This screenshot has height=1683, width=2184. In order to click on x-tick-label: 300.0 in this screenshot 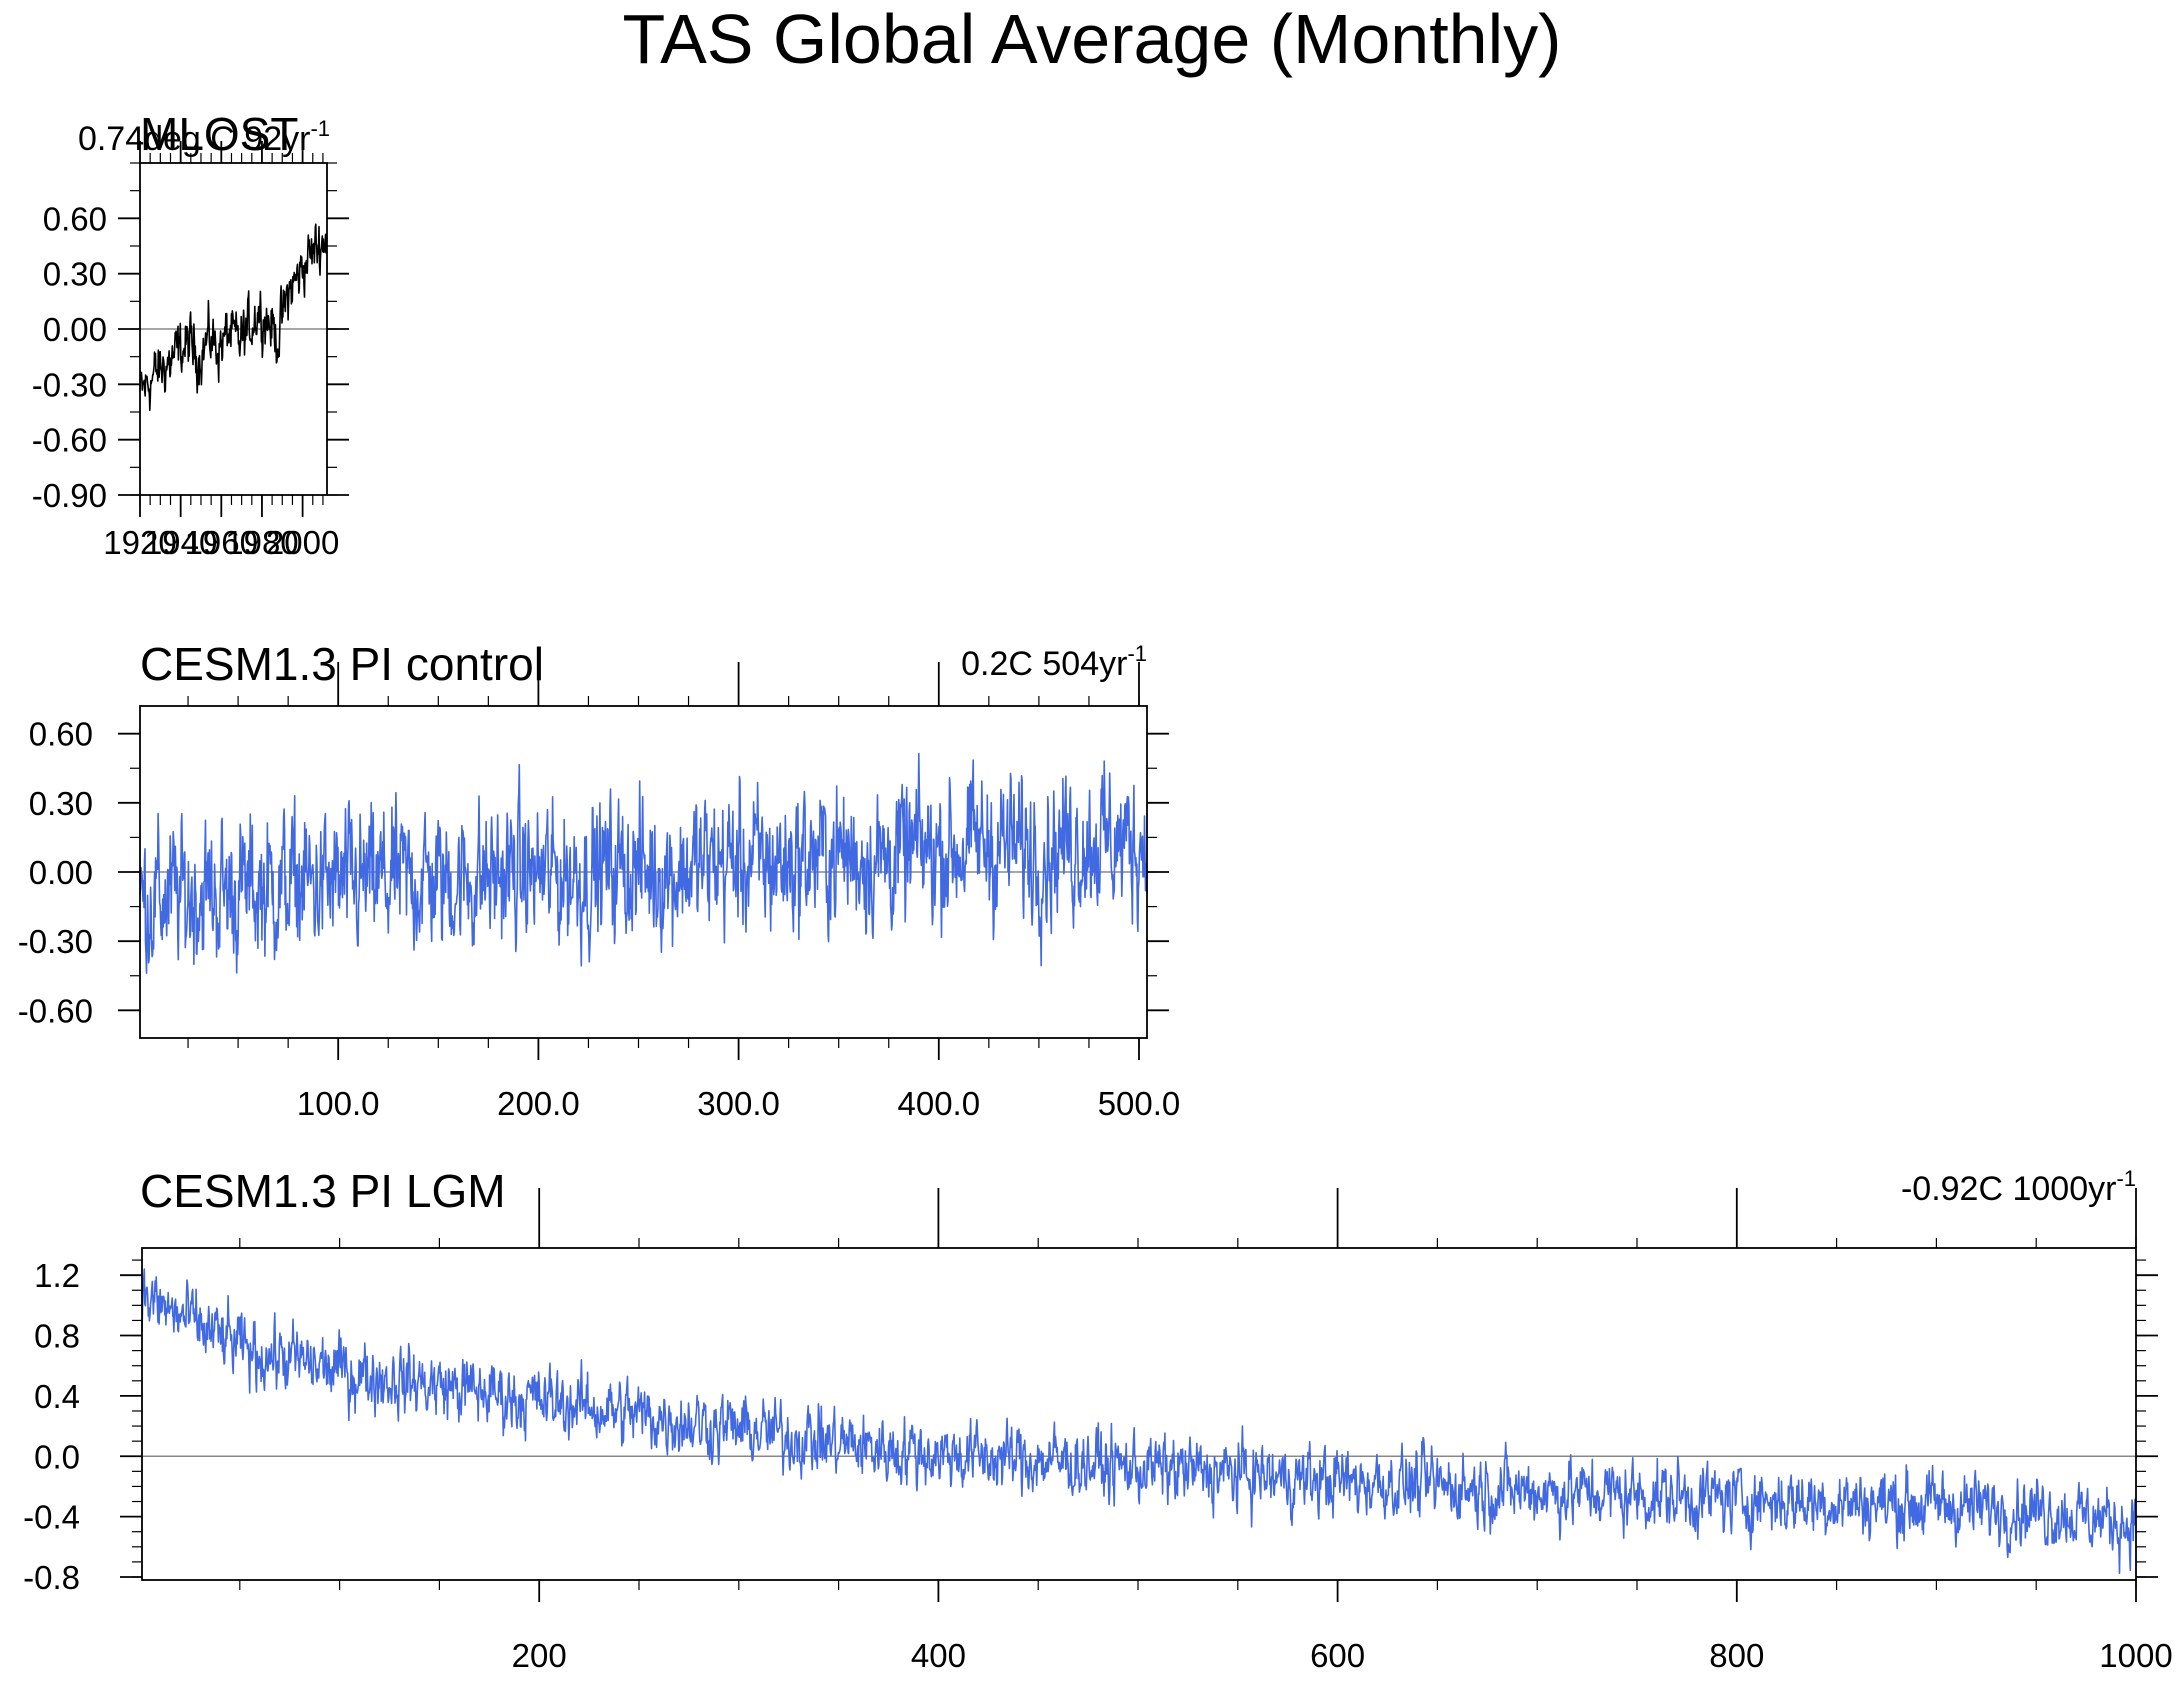, I will do `click(738, 1103)`.